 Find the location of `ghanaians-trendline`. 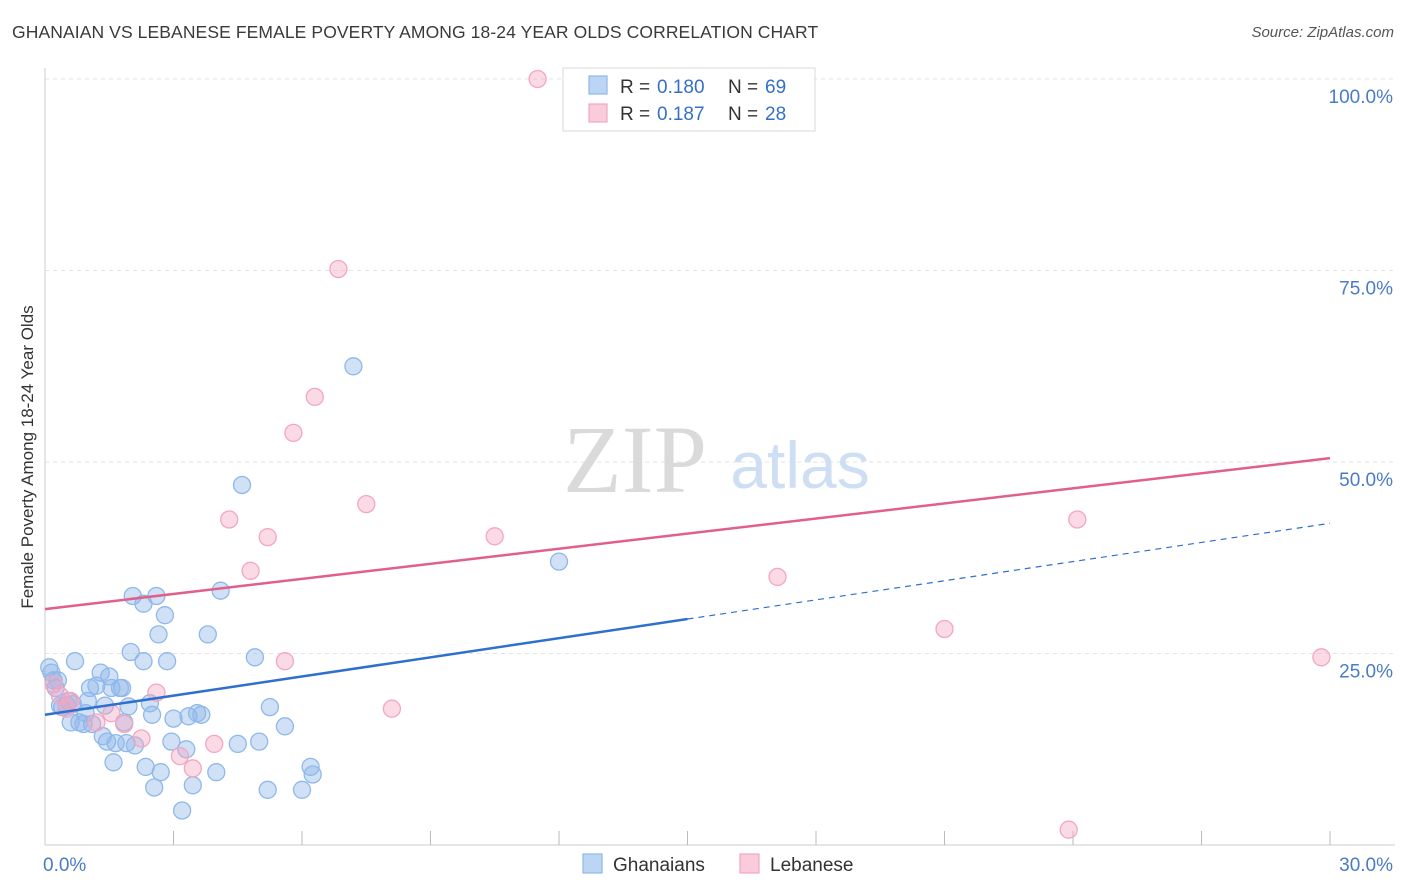

ghanaians-trendline is located at coordinates (366, 667).